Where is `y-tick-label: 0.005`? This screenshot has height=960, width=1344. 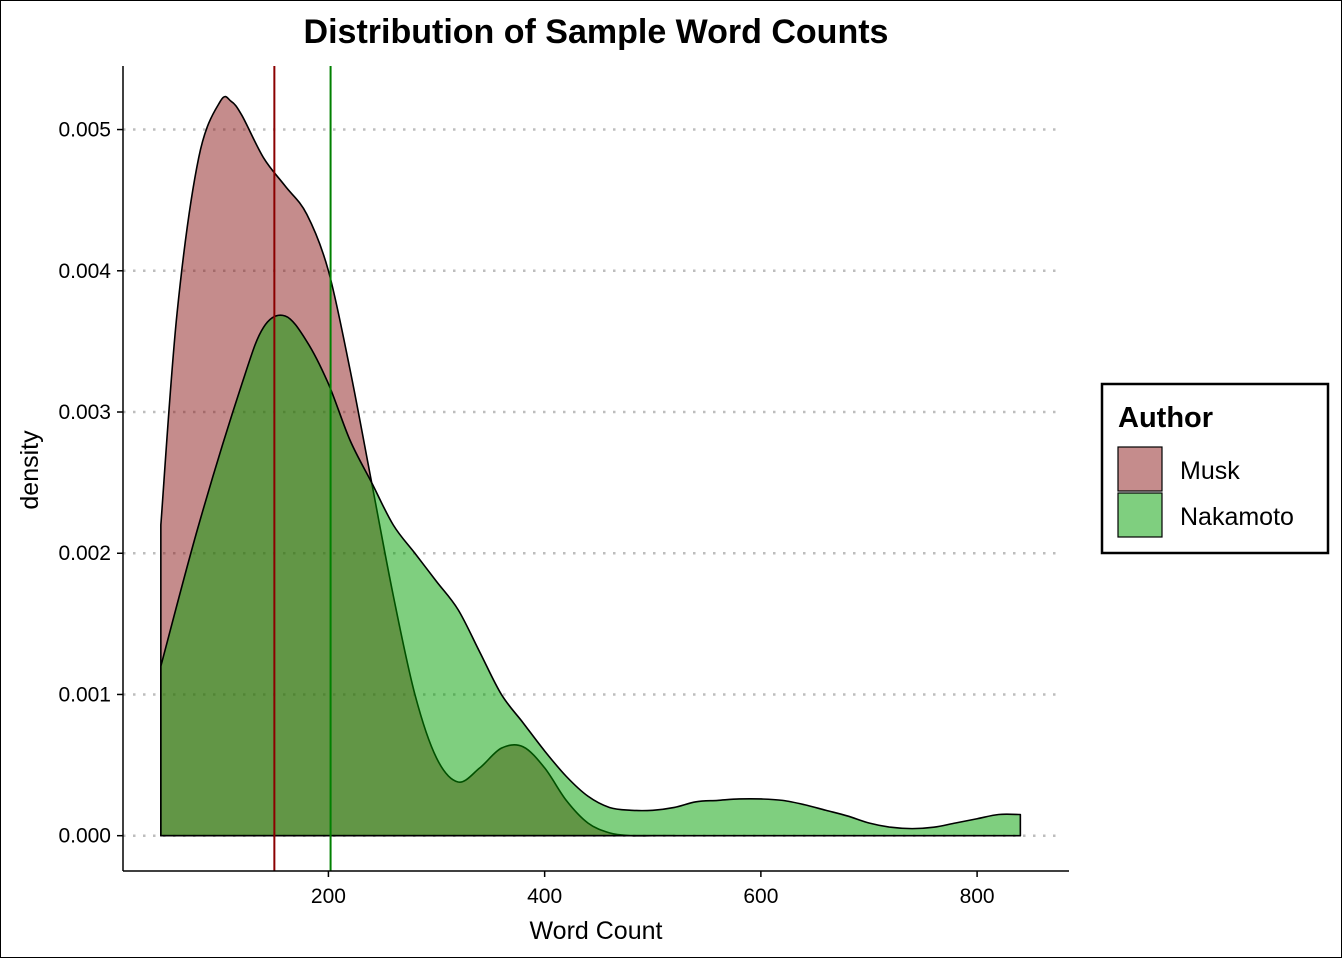
y-tick-label: 0.005 is located at coordinates (84, 130).